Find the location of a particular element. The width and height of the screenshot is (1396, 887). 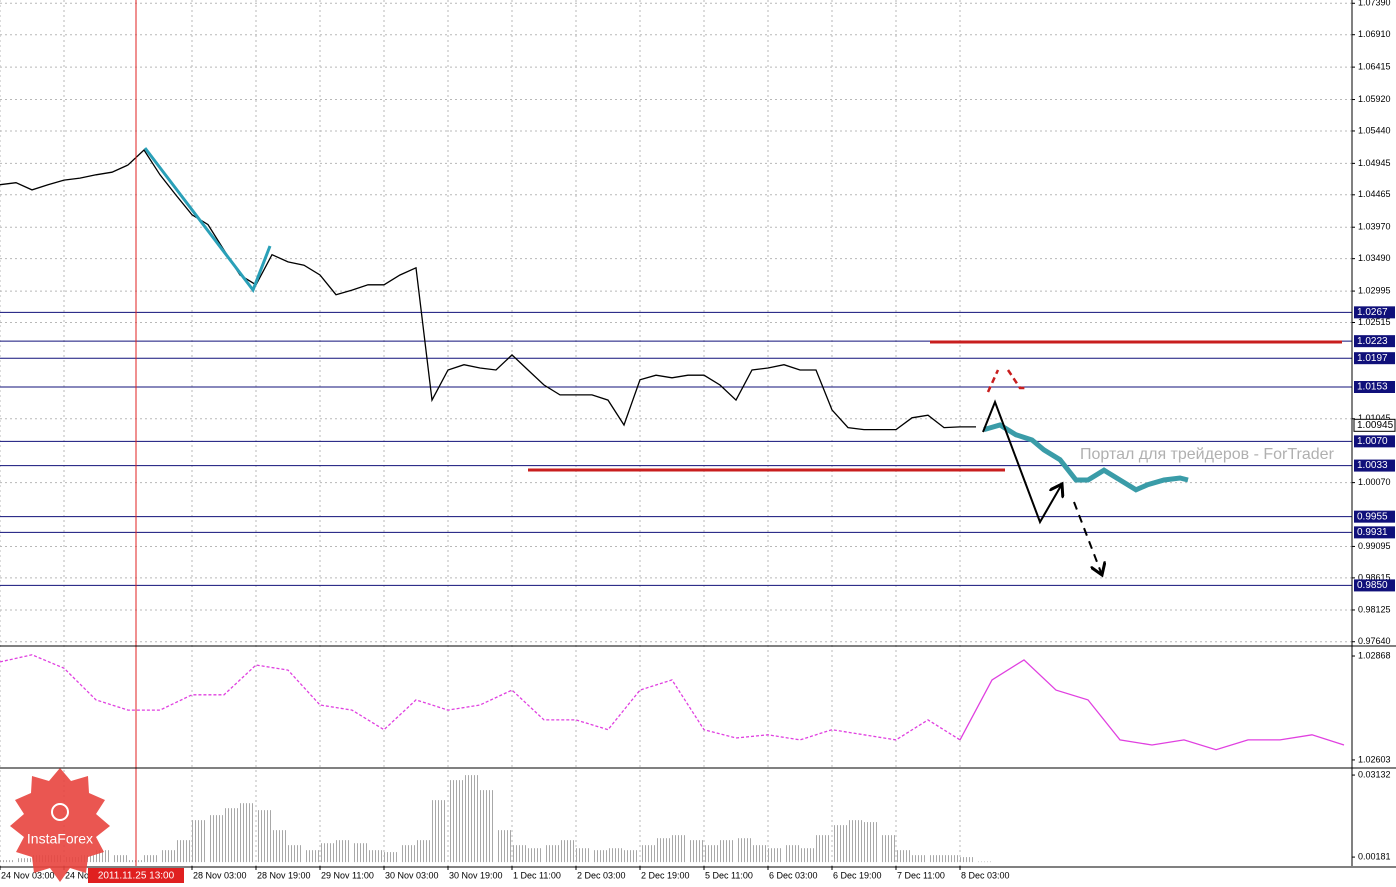

y-tick-label: 0.98125 is located at coordinates (1374, 609).